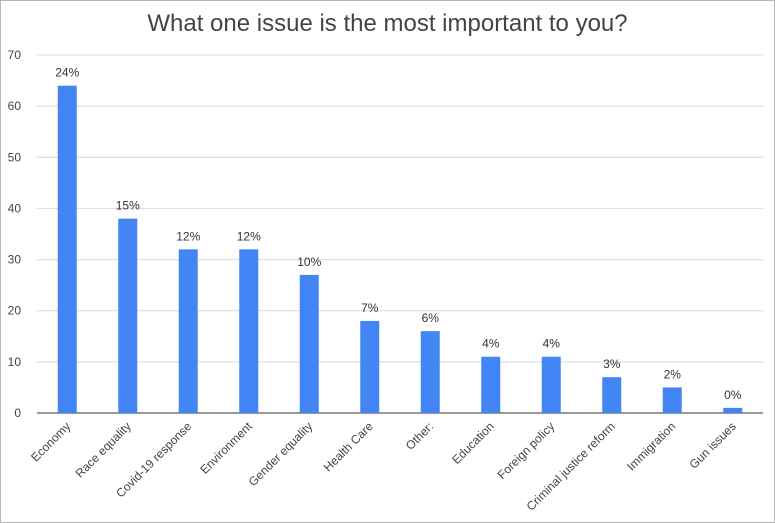 The image size is (775, 523). What do you see at coordinates (713, 445) in the screenshot?
I see `category-label: Gun issues` at bounding box center [713, 445].